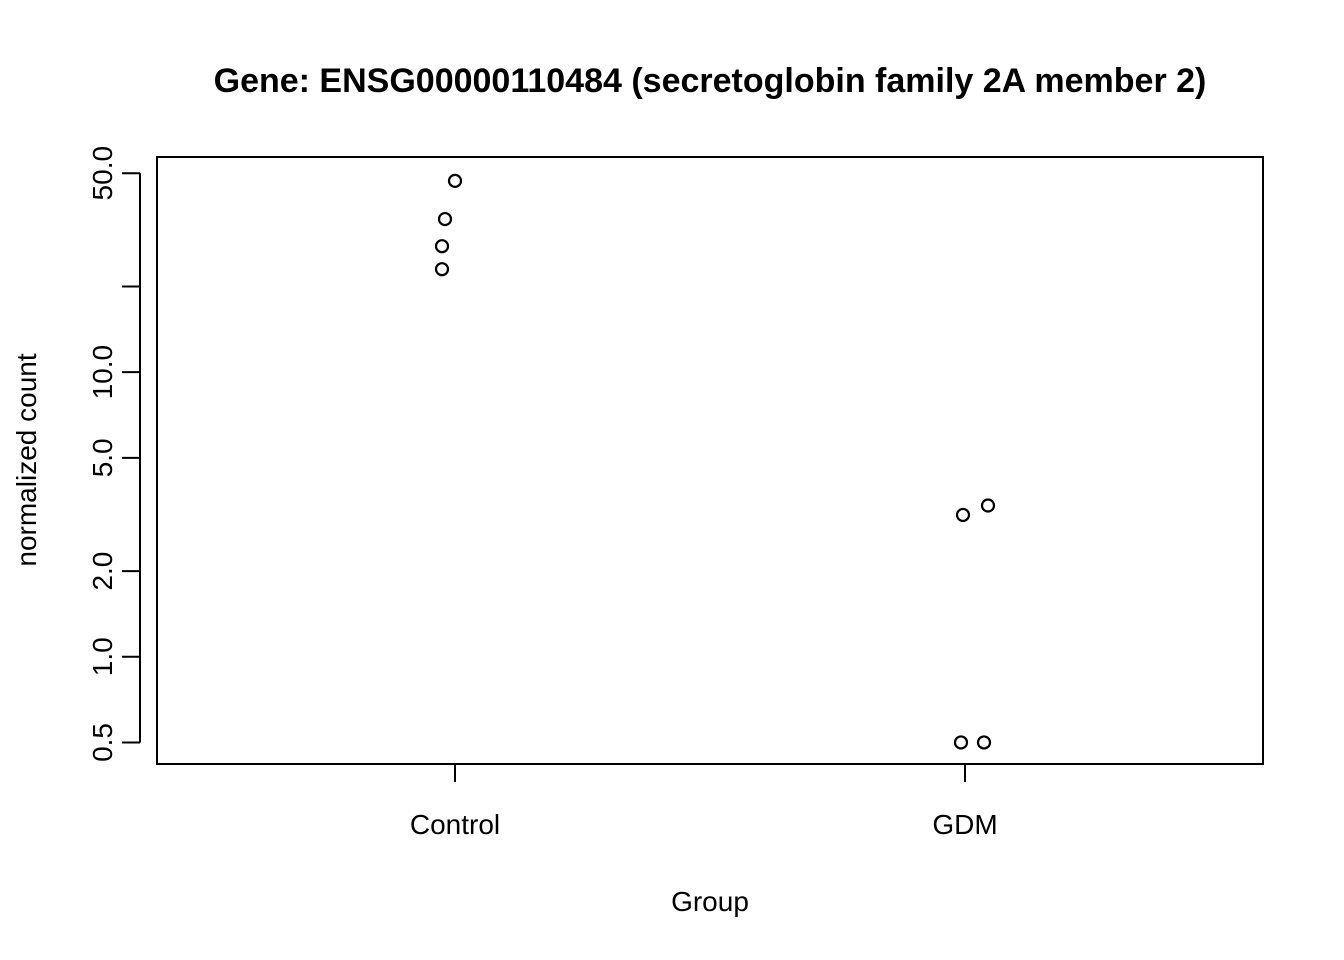 This screenshot has height=960, width=1344. I want to click on x-axis-label: Group, so click(710, 901).